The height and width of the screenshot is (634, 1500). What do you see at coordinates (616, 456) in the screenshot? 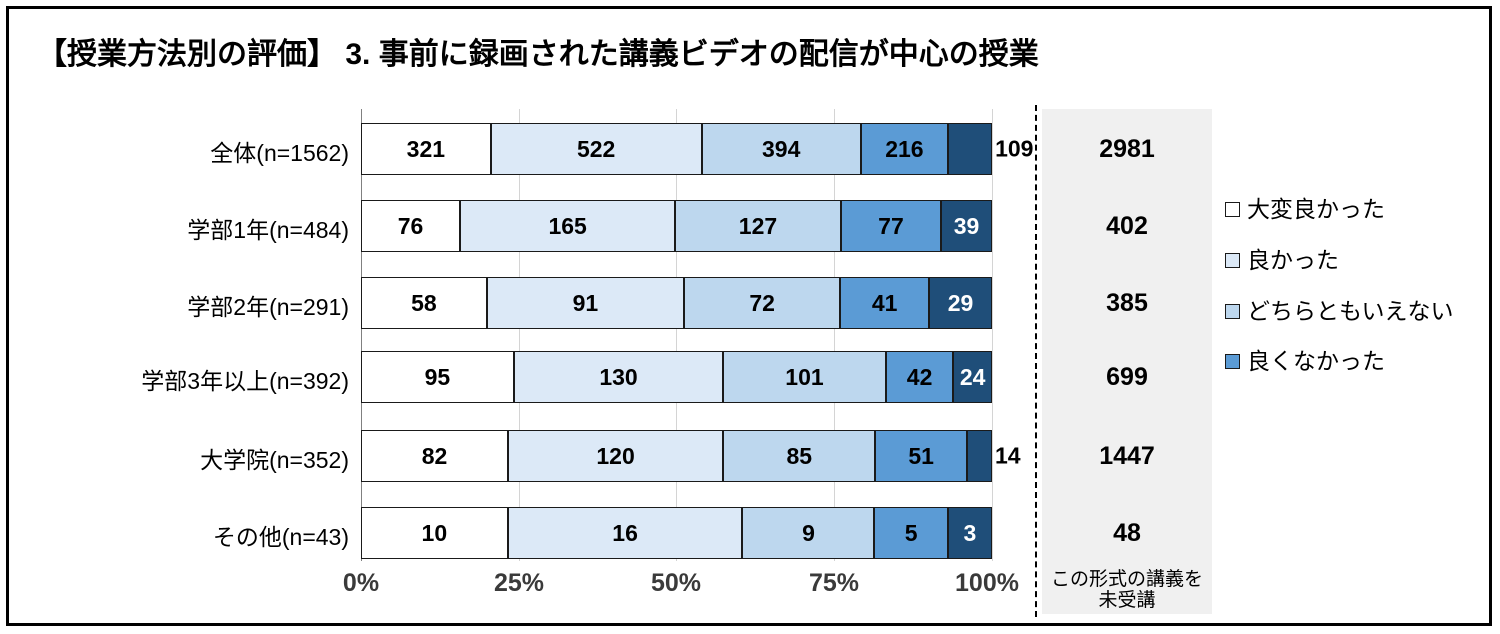
I see `segment-4-1: 120` at bounding box center [616, 456].